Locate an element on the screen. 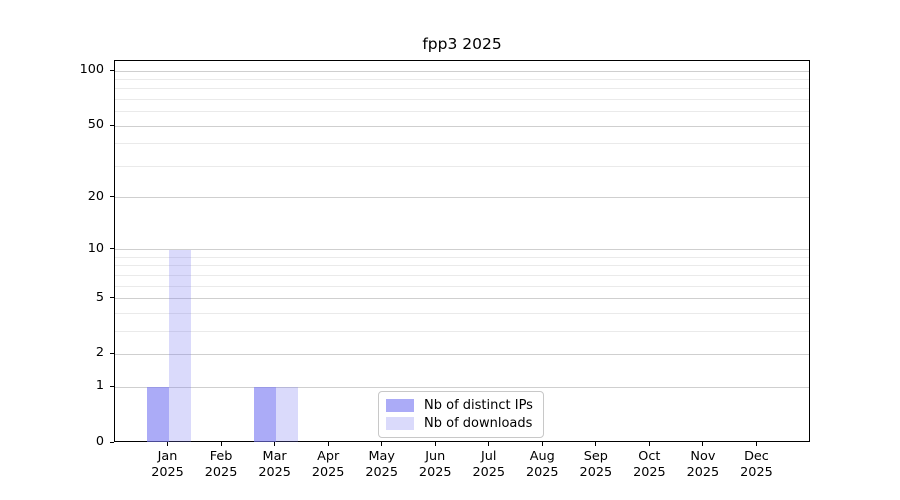 This screenshot has height=500, width=900. y-tick-label: 50 is located at coordinates (95, 125).